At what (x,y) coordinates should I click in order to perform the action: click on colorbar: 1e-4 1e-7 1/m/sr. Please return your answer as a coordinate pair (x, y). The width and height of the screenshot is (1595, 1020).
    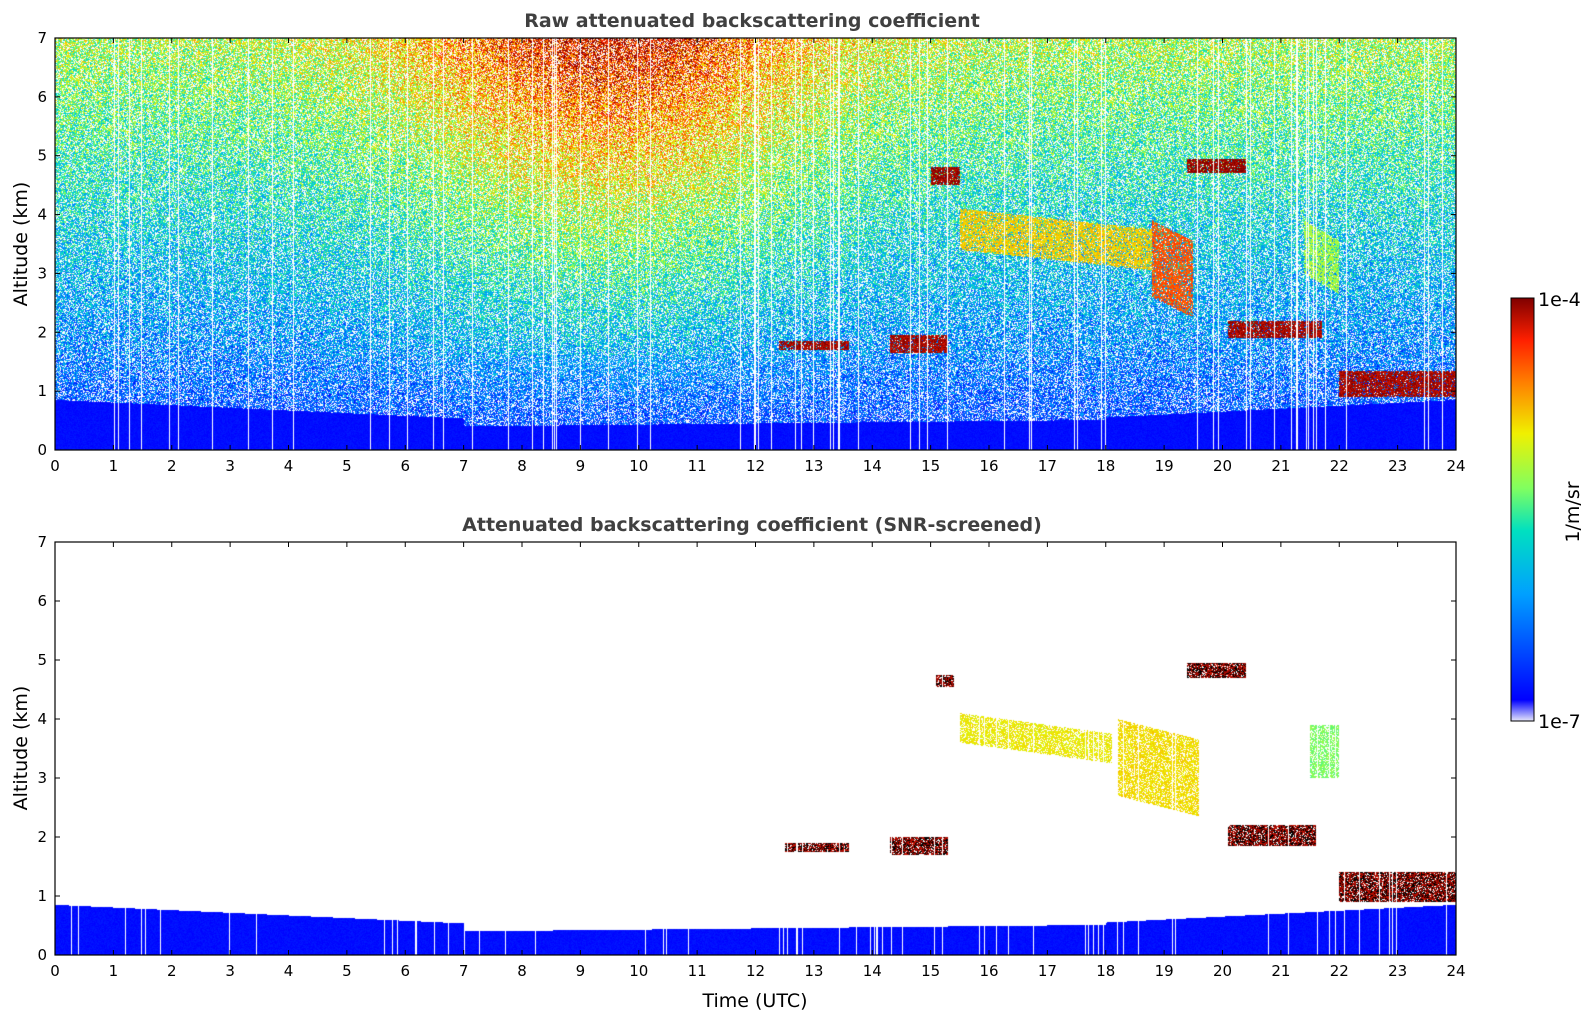
    Looking at the image, I should click on (1547, 511).